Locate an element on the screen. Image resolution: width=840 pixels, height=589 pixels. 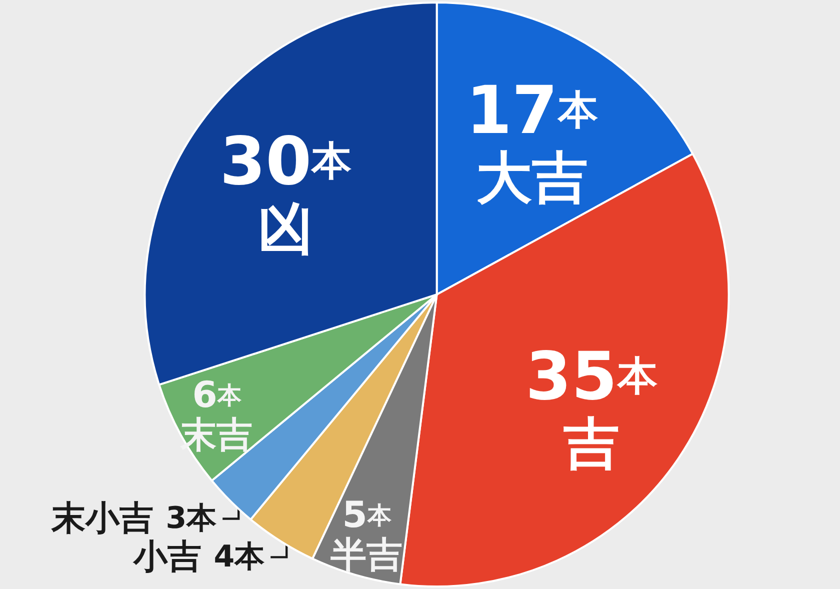
data-label: 5本 is located at coordinates (367, 515).